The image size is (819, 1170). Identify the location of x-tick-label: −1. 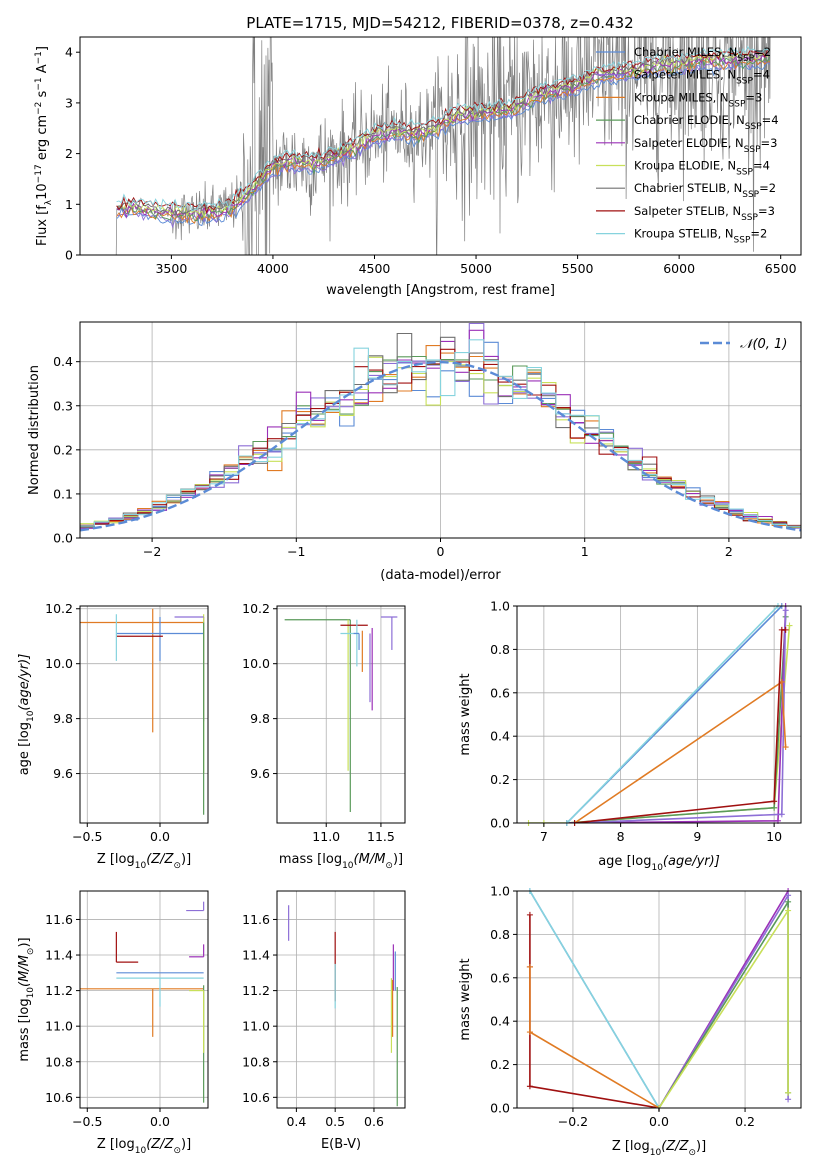
(296, 551).